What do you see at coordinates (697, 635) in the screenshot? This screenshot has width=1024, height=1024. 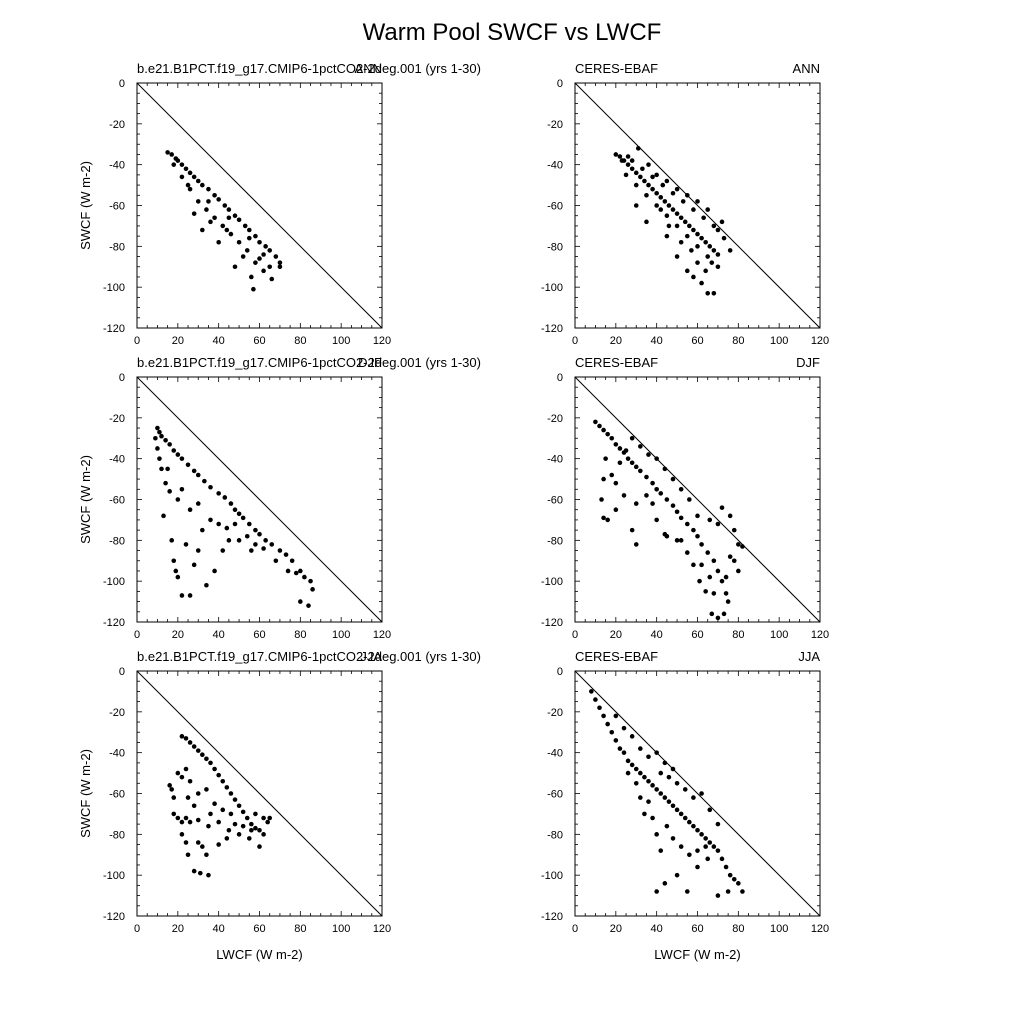 I see `x-tick-label: 60` at bounding box center [697, 635].